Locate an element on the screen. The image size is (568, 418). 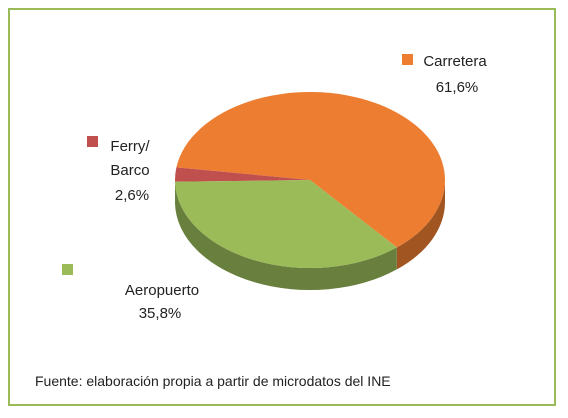
category-label: Ferry/ Barco is located at coordinates (130, 158).